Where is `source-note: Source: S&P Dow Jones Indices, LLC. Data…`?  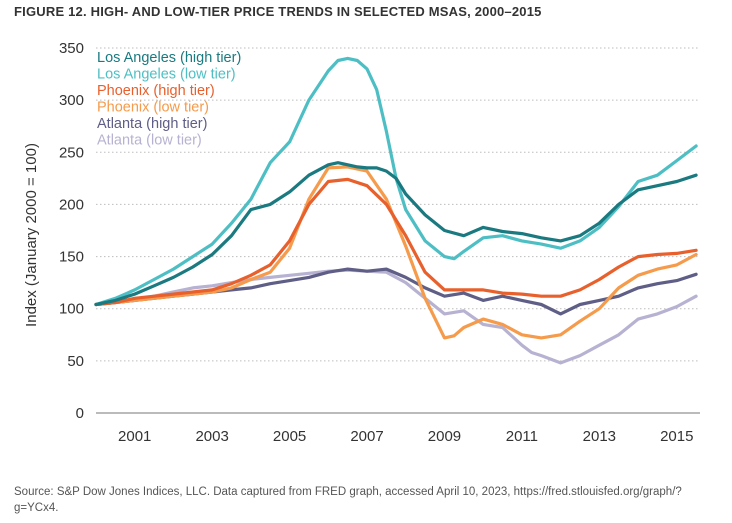
source-note: Source: S&P Dow Jones Indices, LLC. Data… is located at coordinates (348, 500).